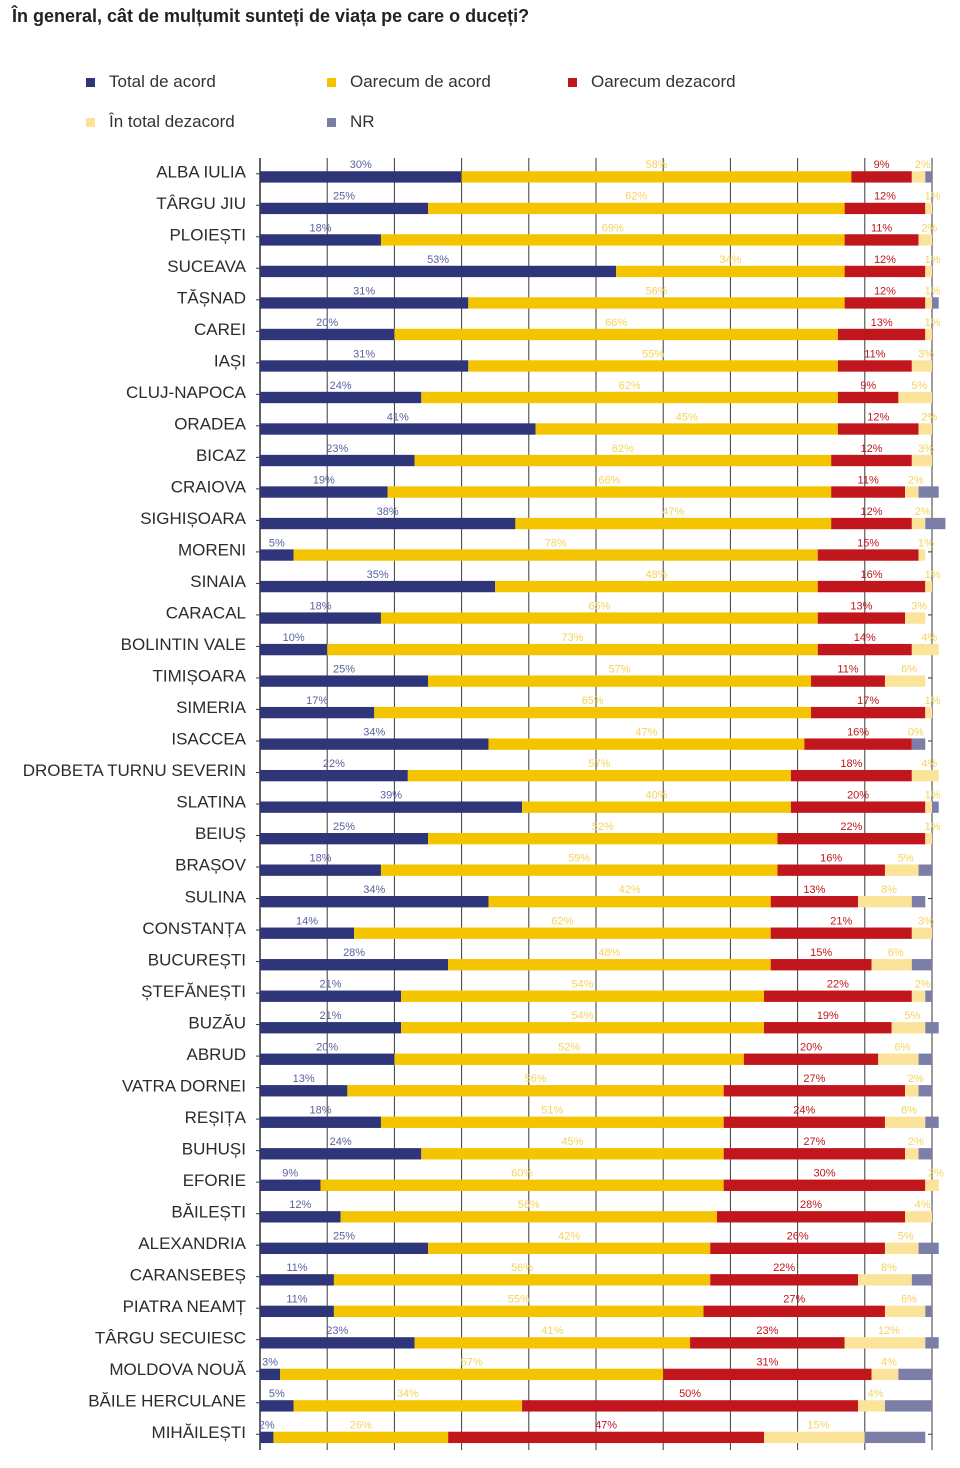 The image size is (960, 1468). What do you see at coordinates (307, 922) in the screenshot?
I see `data-label: 14%` at bounding box center [307, 922].